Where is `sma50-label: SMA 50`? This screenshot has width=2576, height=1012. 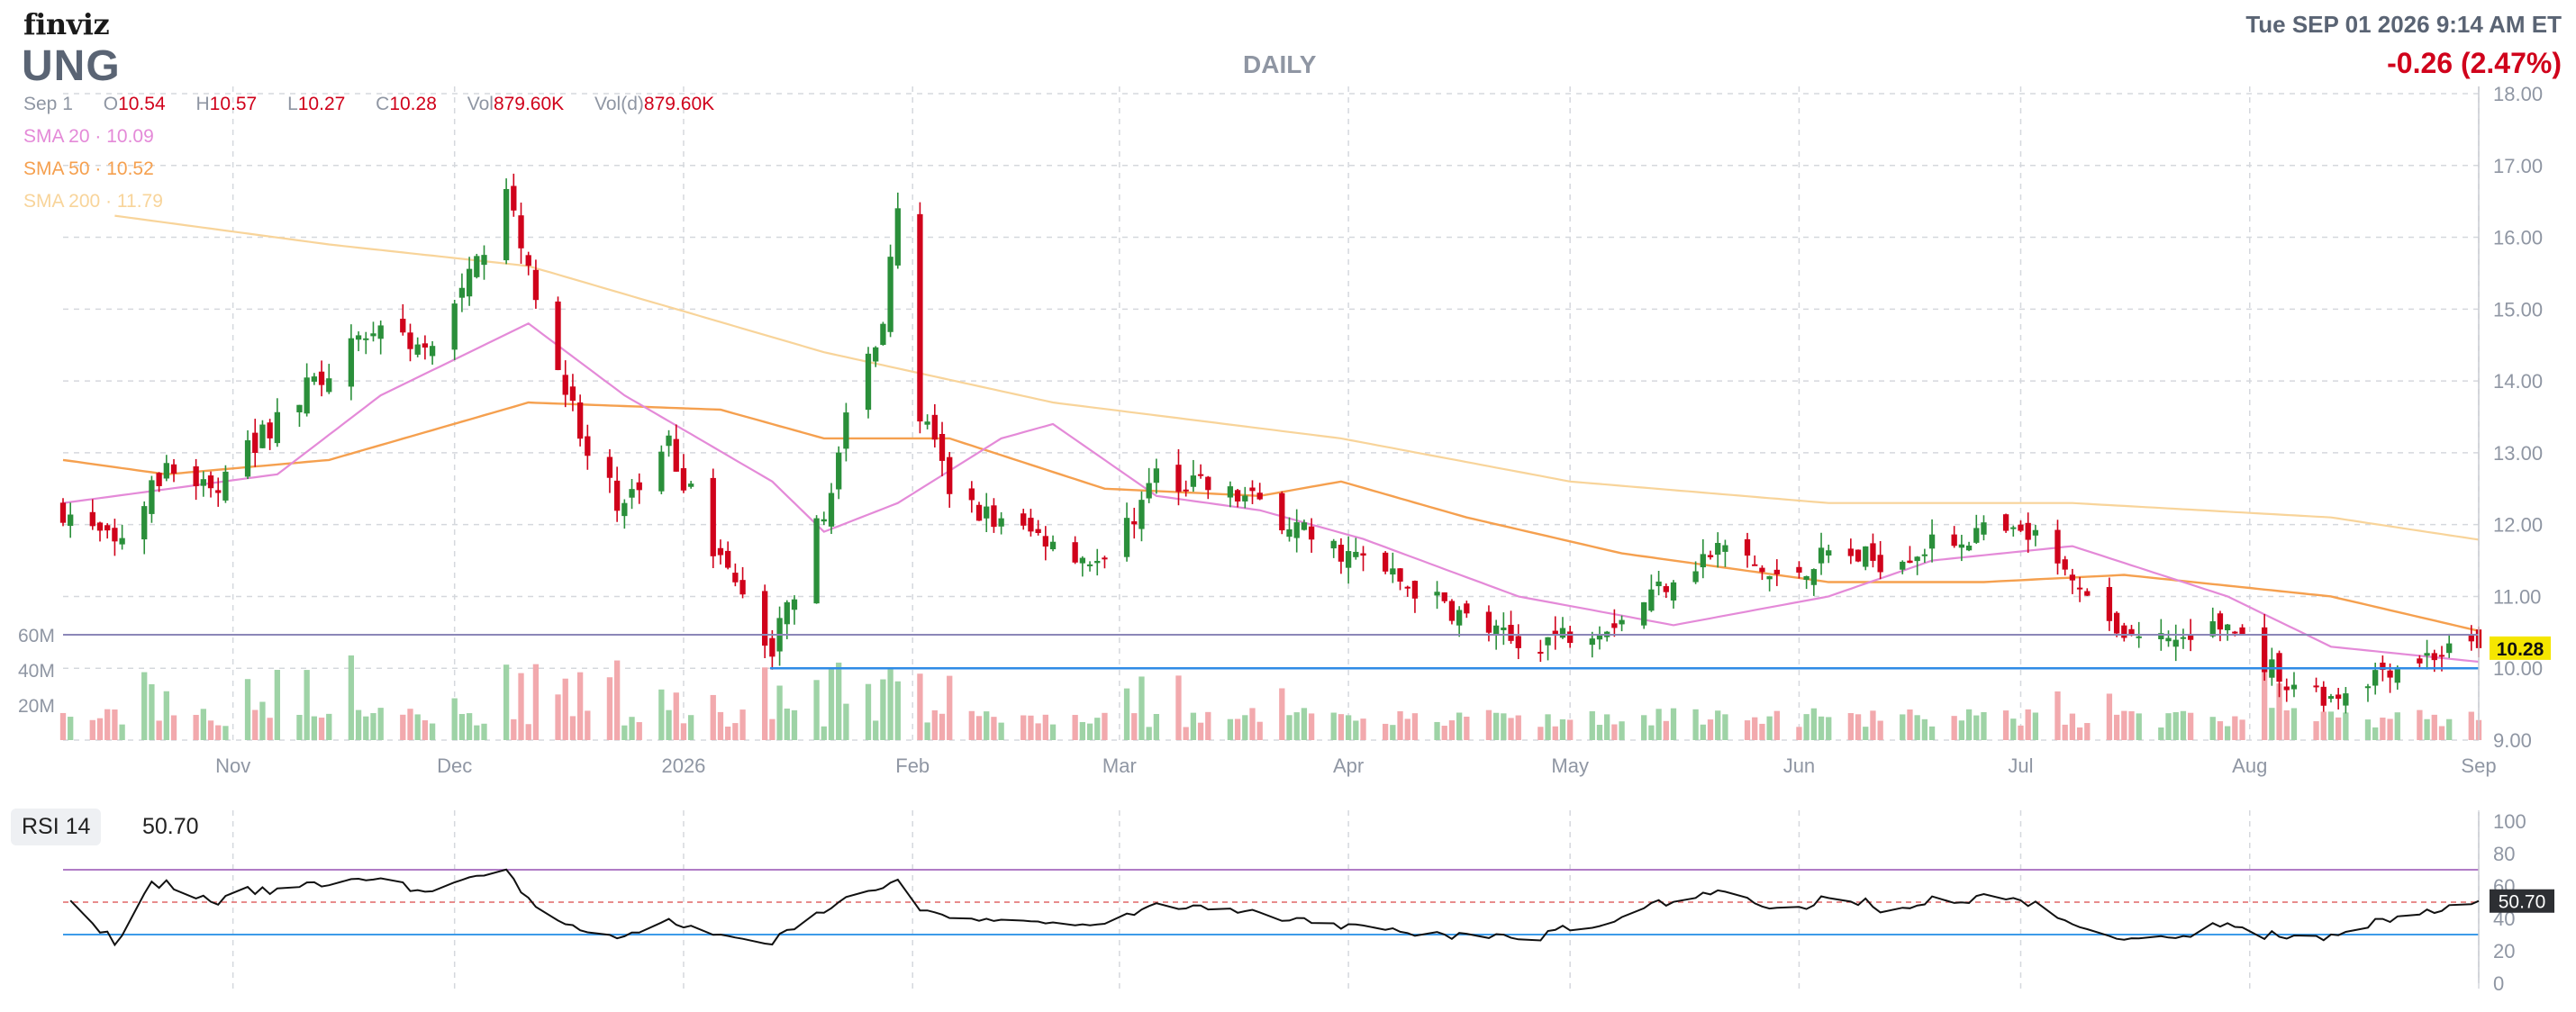 sma50-label: SMA 50 is located at coordinates (56, 168).